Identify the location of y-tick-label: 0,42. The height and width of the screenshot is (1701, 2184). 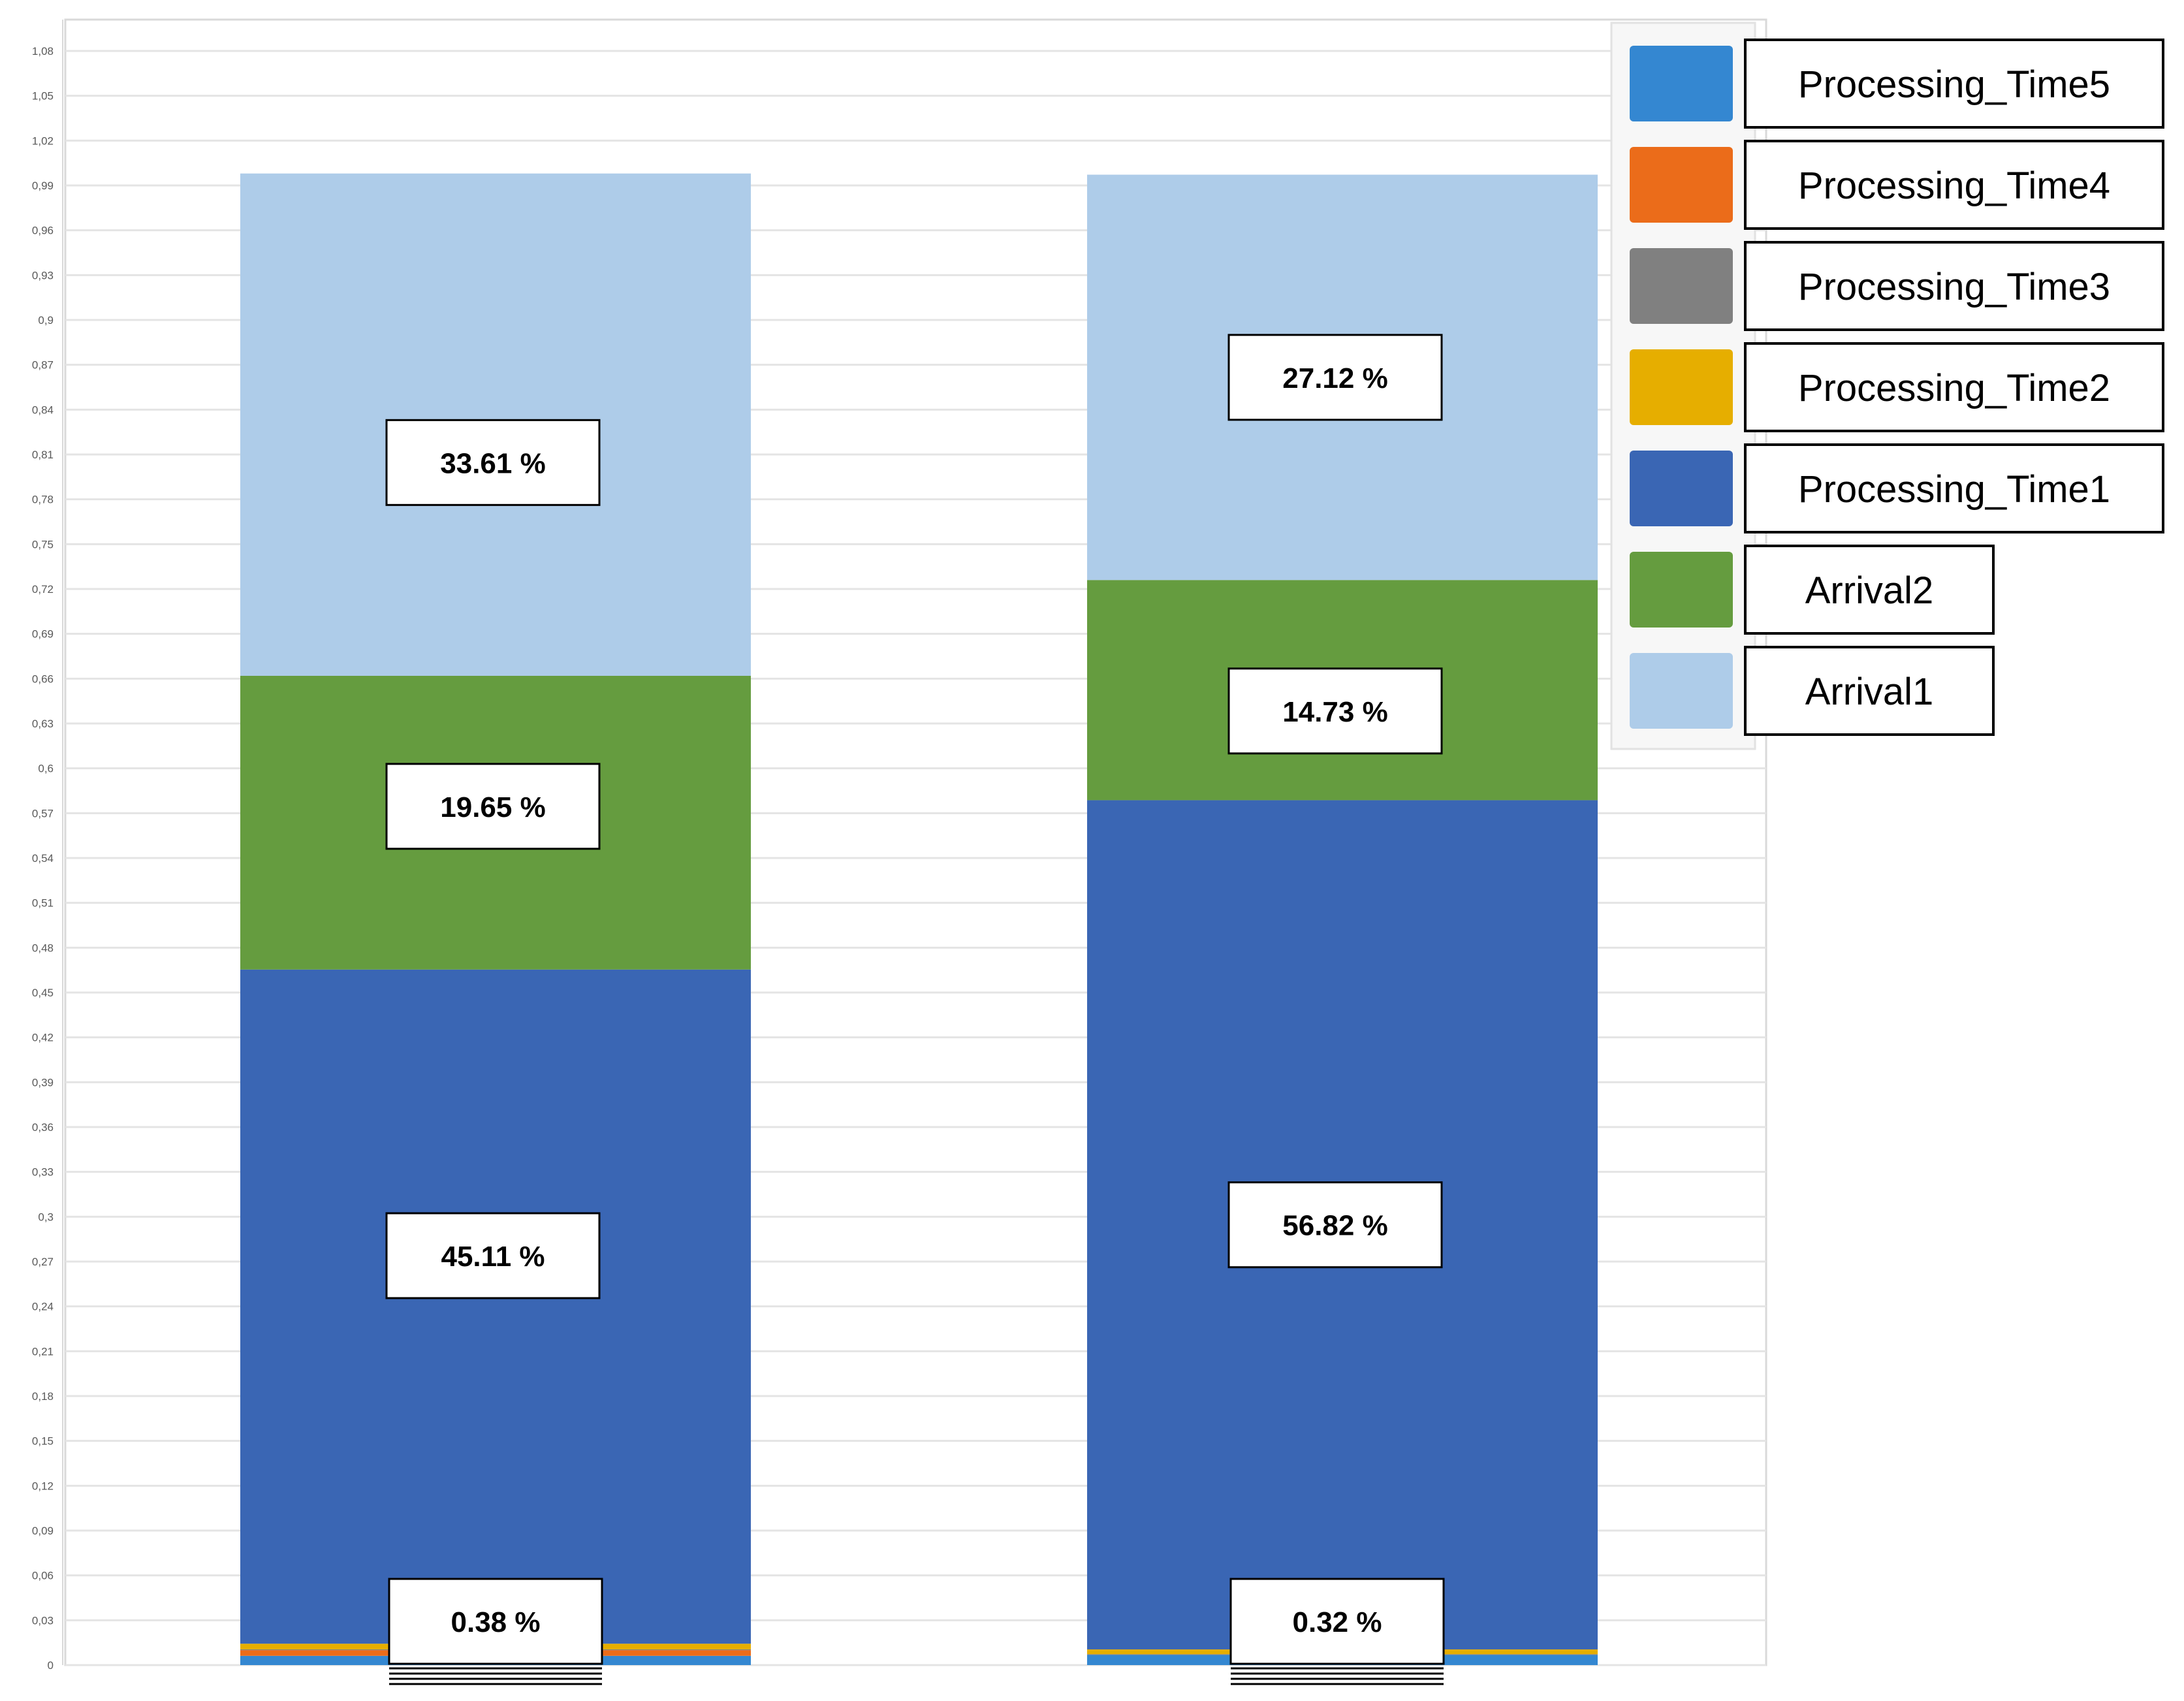
(43, 1038).